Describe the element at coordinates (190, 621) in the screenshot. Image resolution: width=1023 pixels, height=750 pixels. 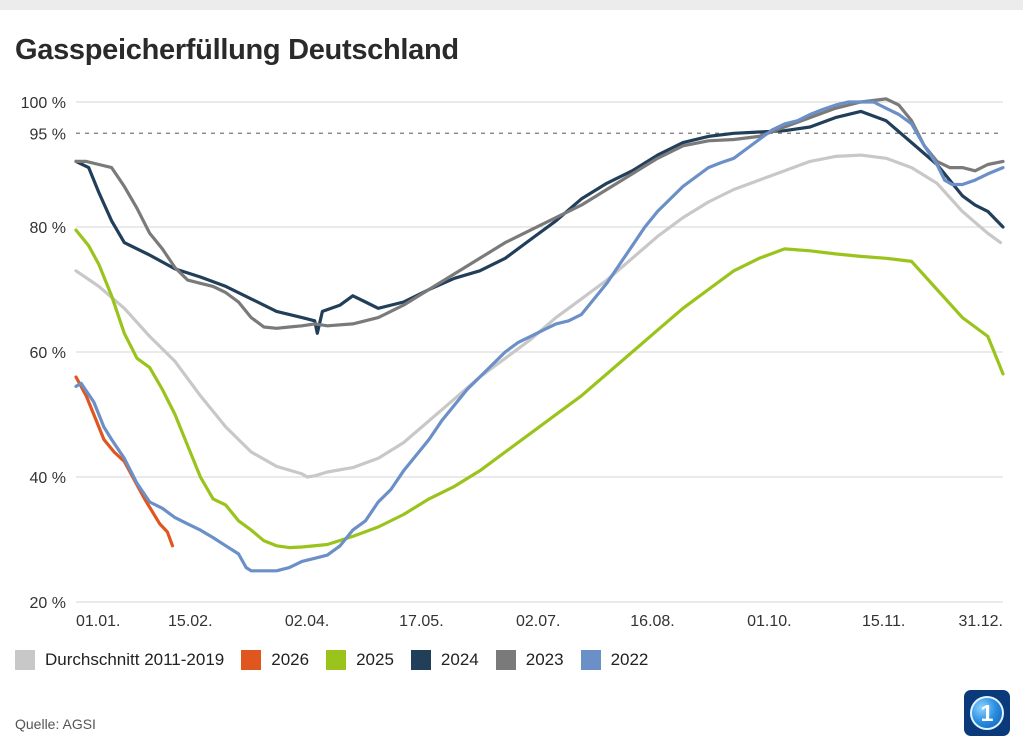
I see `x-tick-label: 15.02.` at that location.